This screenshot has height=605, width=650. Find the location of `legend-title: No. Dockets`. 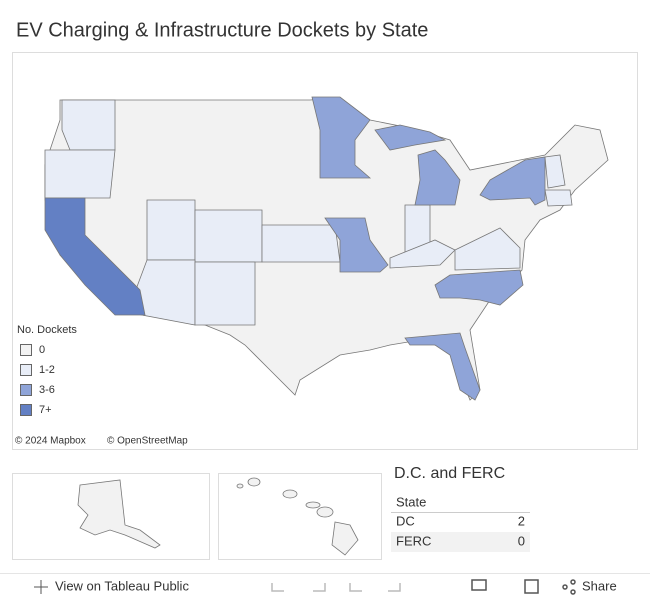

legend-title: No. Dockets is located at coordinates (47, 330).